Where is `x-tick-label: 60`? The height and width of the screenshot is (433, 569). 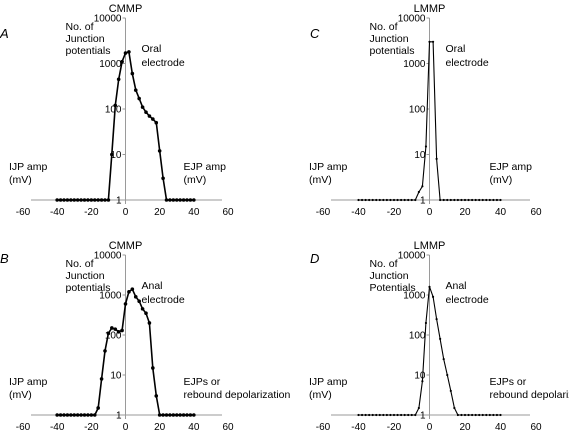 x-tick-label: 60 is located at coordinates (228, 427).